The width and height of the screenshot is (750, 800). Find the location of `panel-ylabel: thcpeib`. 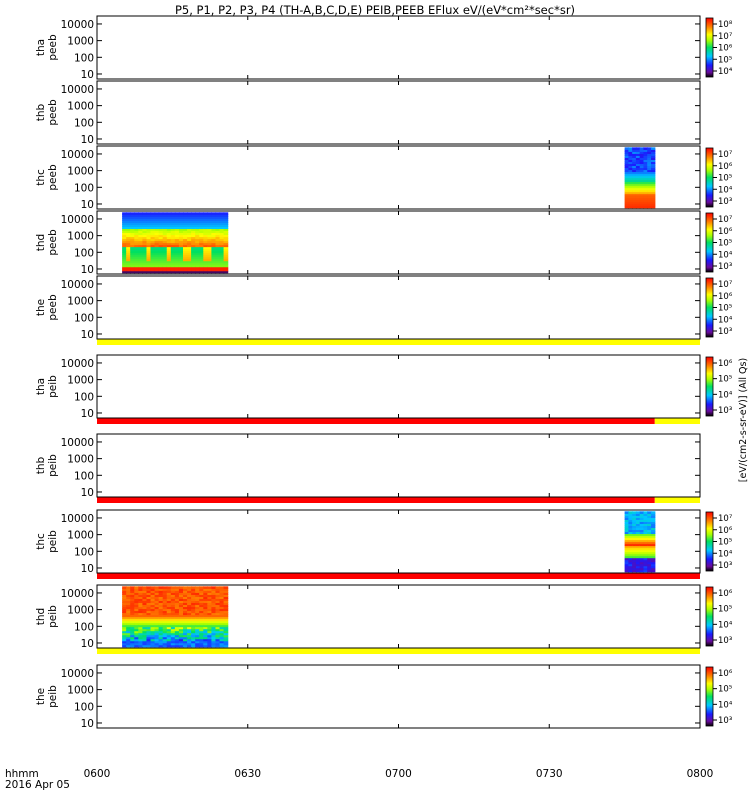

panel-ylabel: thcpeib is located at coordinates (47, 541).